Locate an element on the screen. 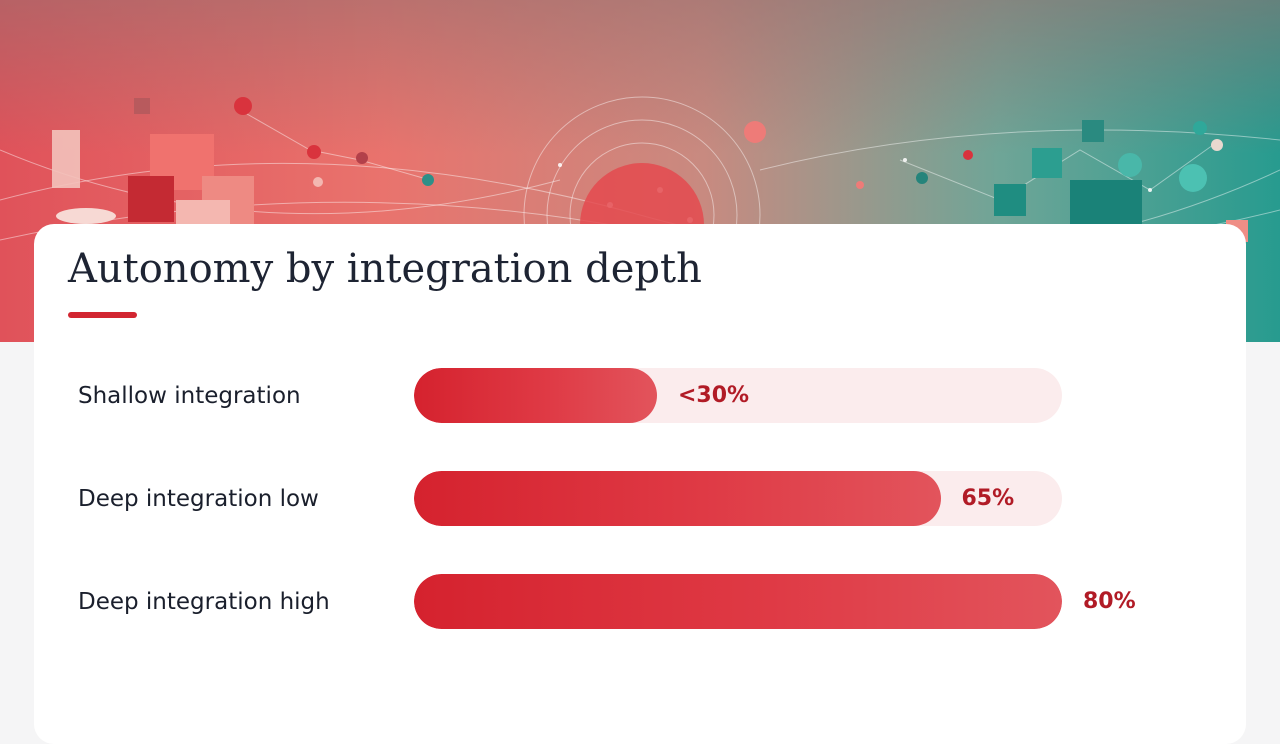 The height and width of the screenshot is (744, 1280). title-underline is located at coordinates (102, 315).